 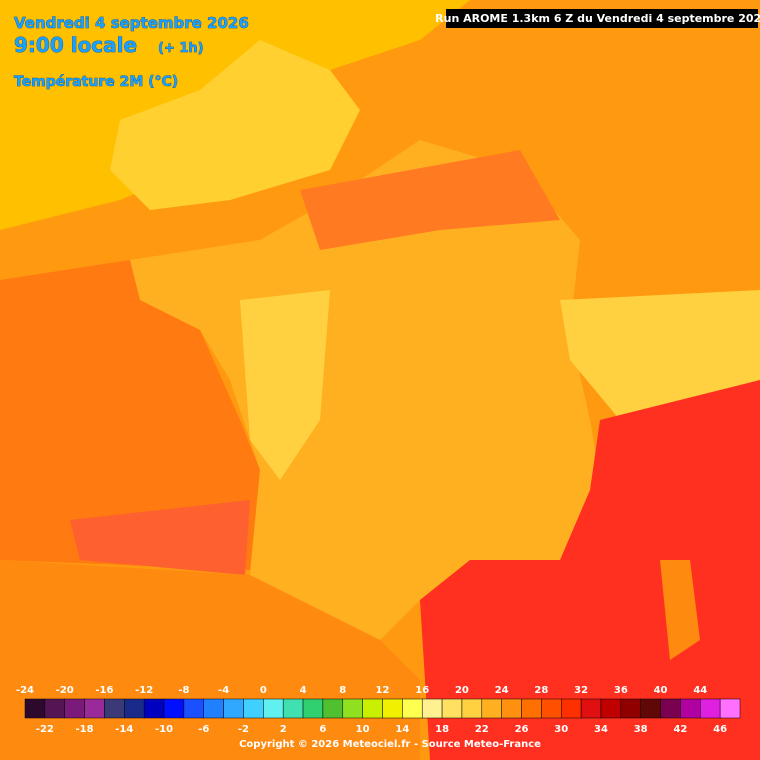 What do you see at coordinates (383, 690) in the screenshot?
I see `legend-label: 12` at bounding box center [383, 690].